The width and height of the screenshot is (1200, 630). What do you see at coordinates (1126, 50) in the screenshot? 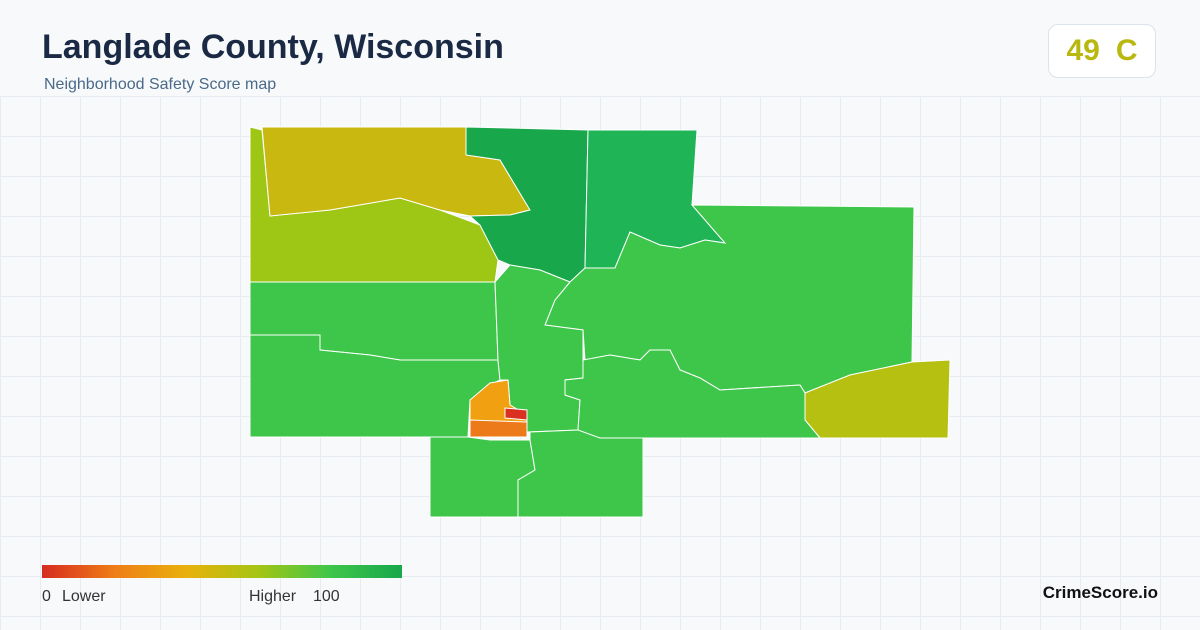
I see `grade: C` at bounding box center [1126, 50].